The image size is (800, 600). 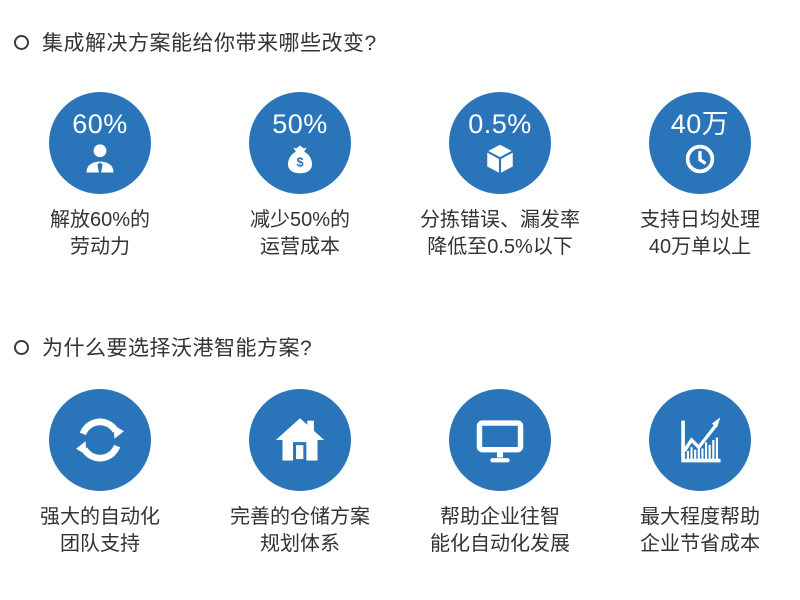 What do you see at coordinates (100, 247) in the screenshot?
I see `caption-line: 劳动力` at bounding box center [100, 247].